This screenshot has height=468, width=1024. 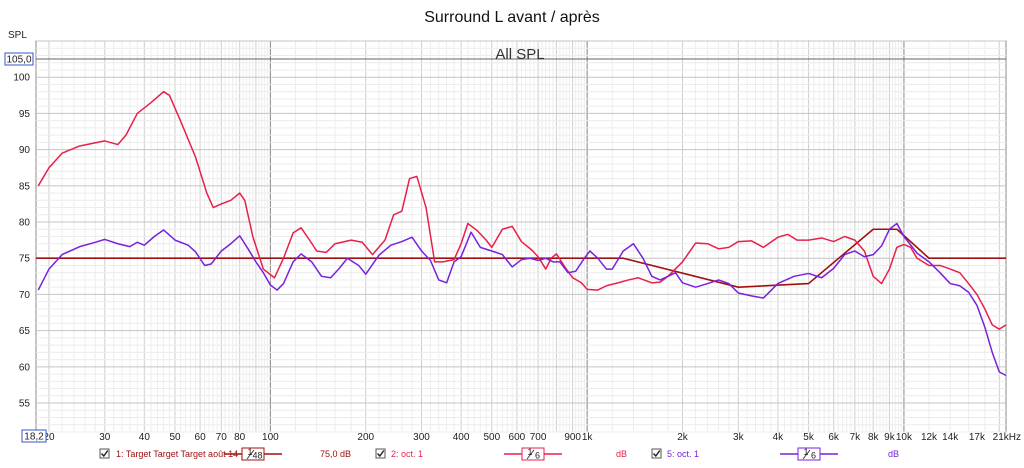 I want to click on legend-smoothing-den: 48, so click(x=257, y=456).